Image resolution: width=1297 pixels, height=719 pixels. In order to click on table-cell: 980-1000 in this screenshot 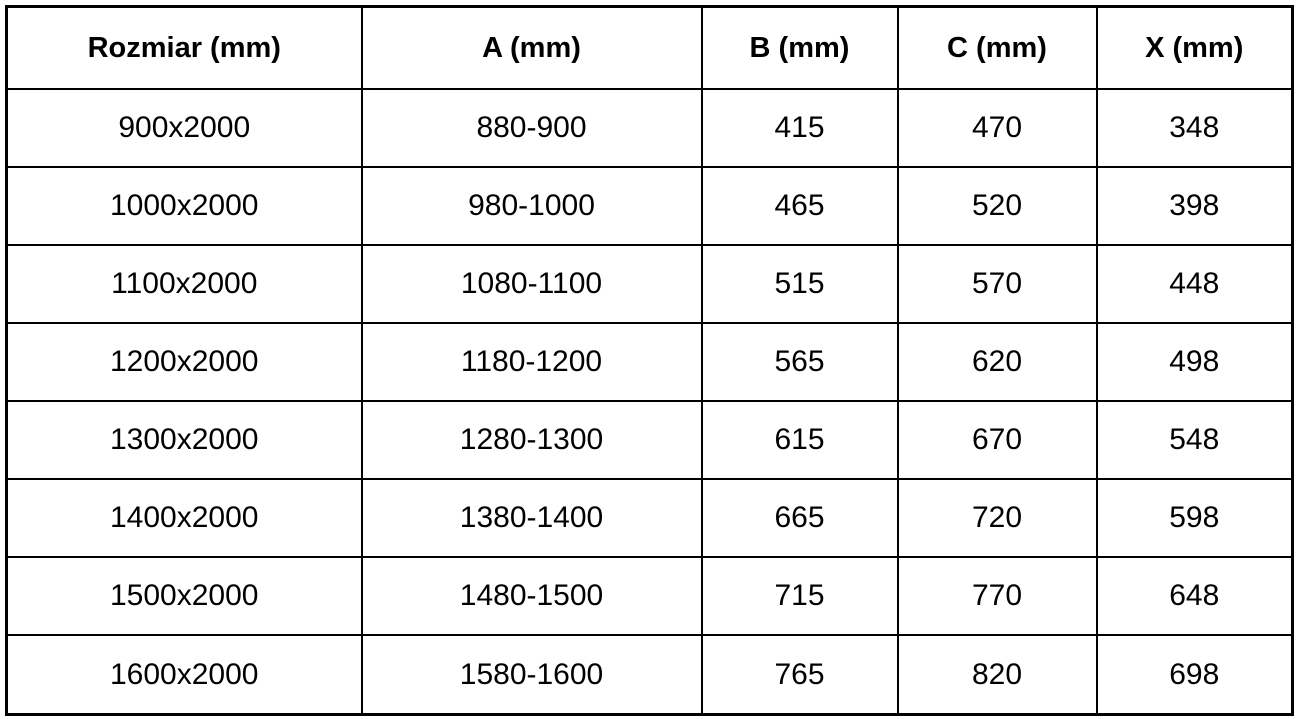, I will do `click(531, 206)`.